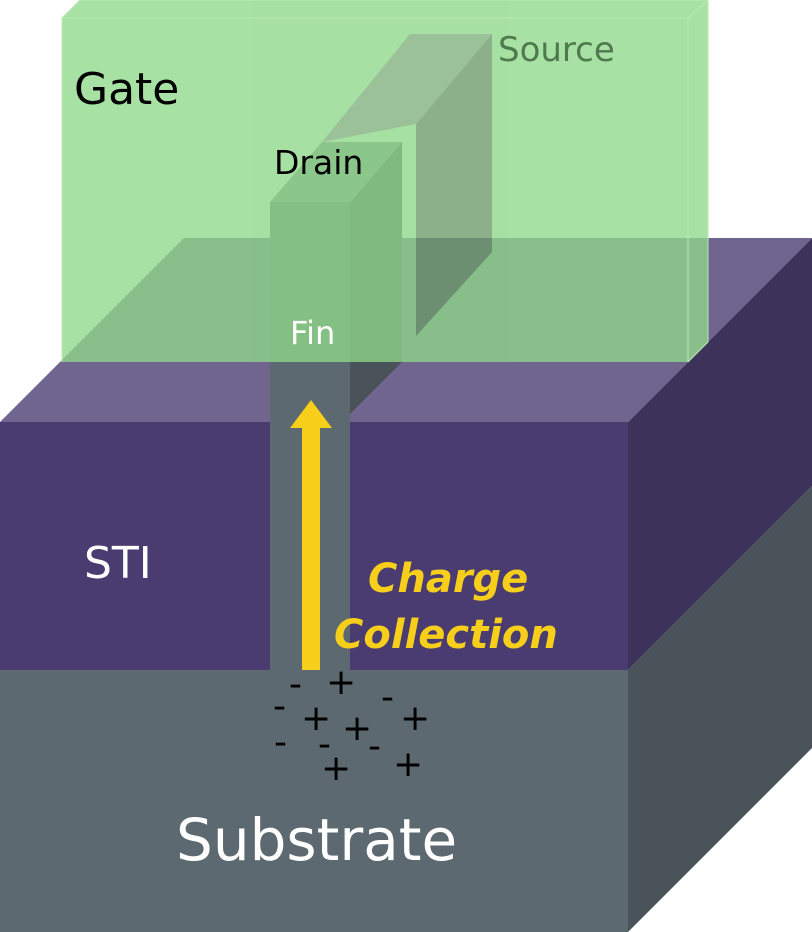 Image resolution: width=812 pixels, height=932 pixels. Describe the element at coordinates (316, 840) in the screenshot. I see `substrate-label: Substrate` at that location.